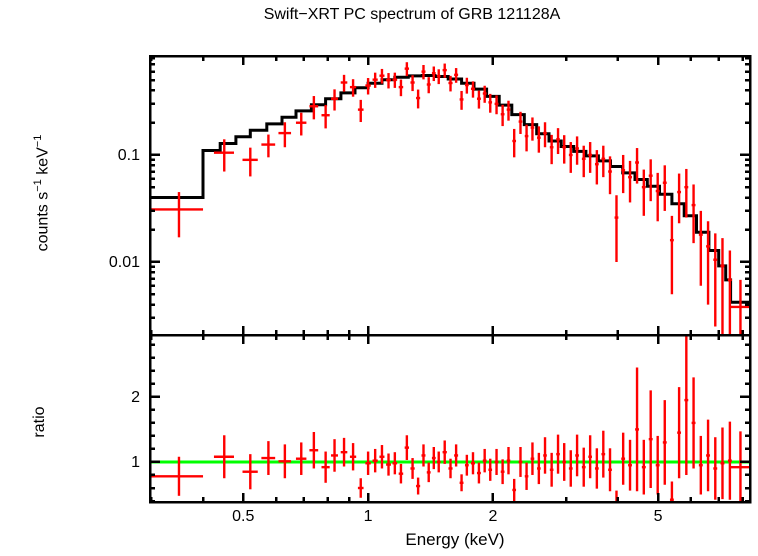 This screenshot has width=758, height=556. What do you see at coordinates (124, 262) in the screenshot?
I see `y-tick-label-0.01: 0.01` at bounding box center [124, 262].